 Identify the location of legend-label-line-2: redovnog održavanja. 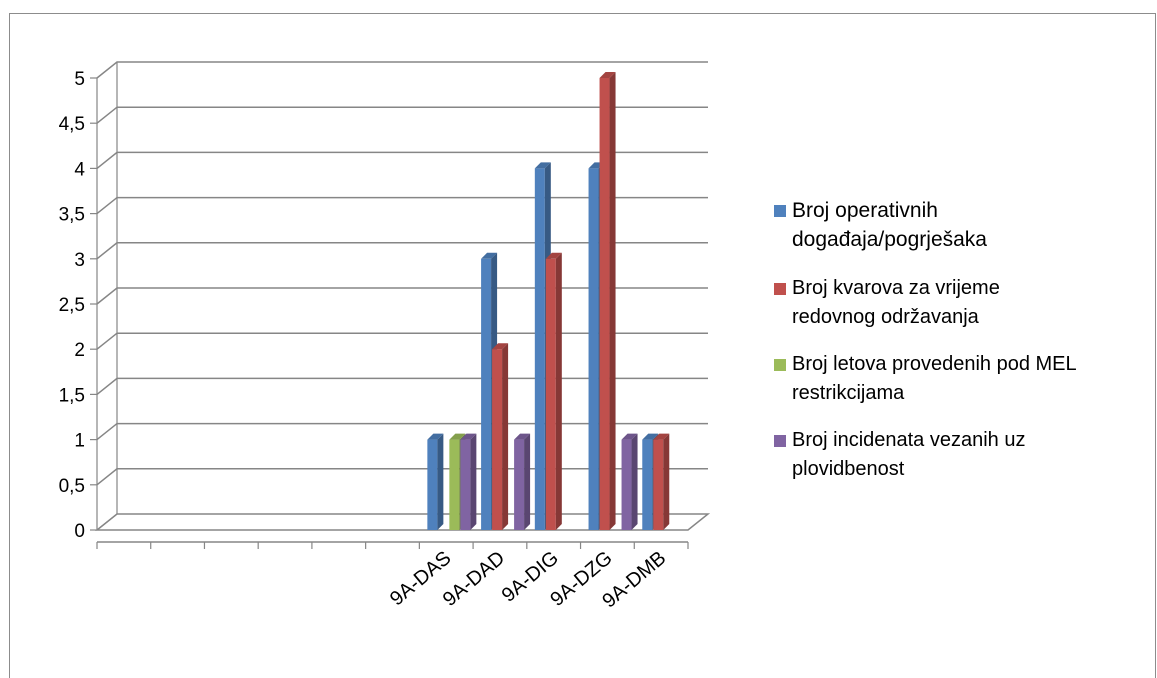
(885, 317).